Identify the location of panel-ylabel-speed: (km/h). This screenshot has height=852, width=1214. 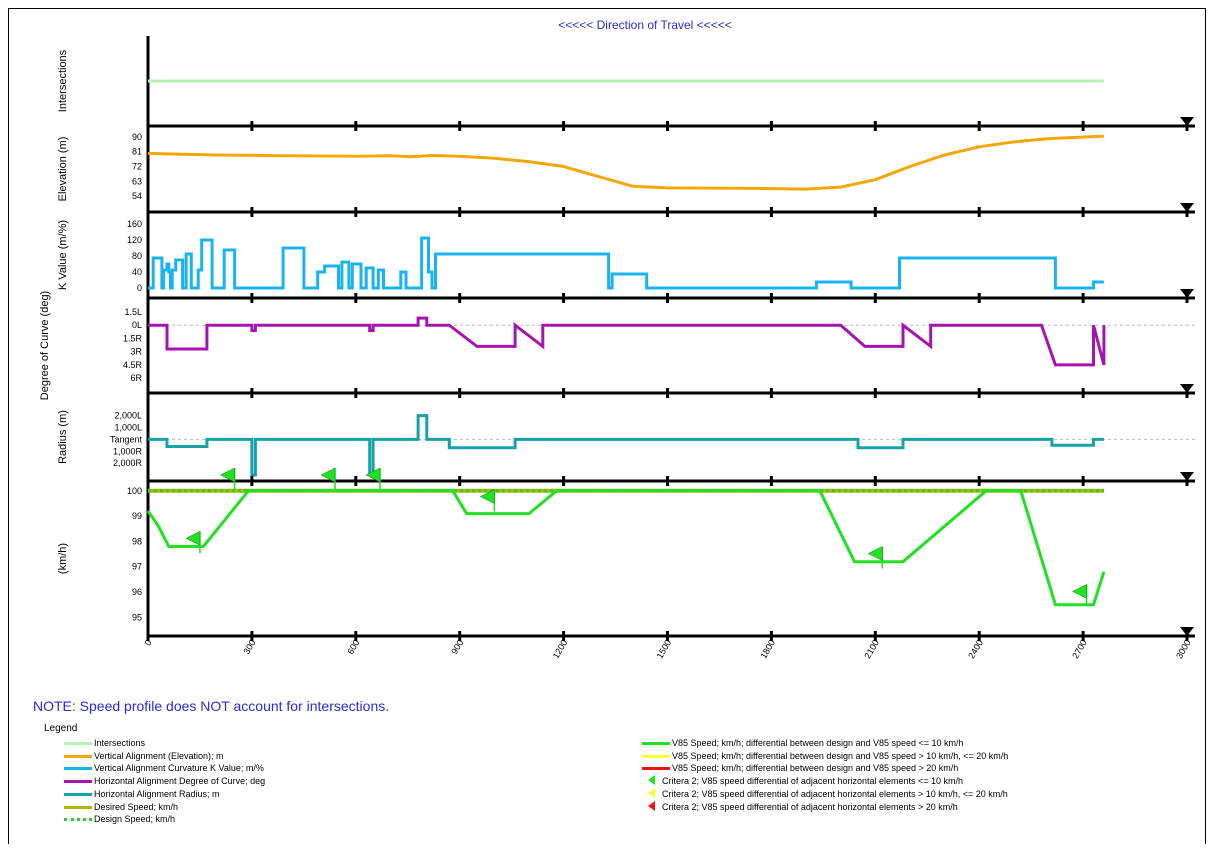
(63, 558).